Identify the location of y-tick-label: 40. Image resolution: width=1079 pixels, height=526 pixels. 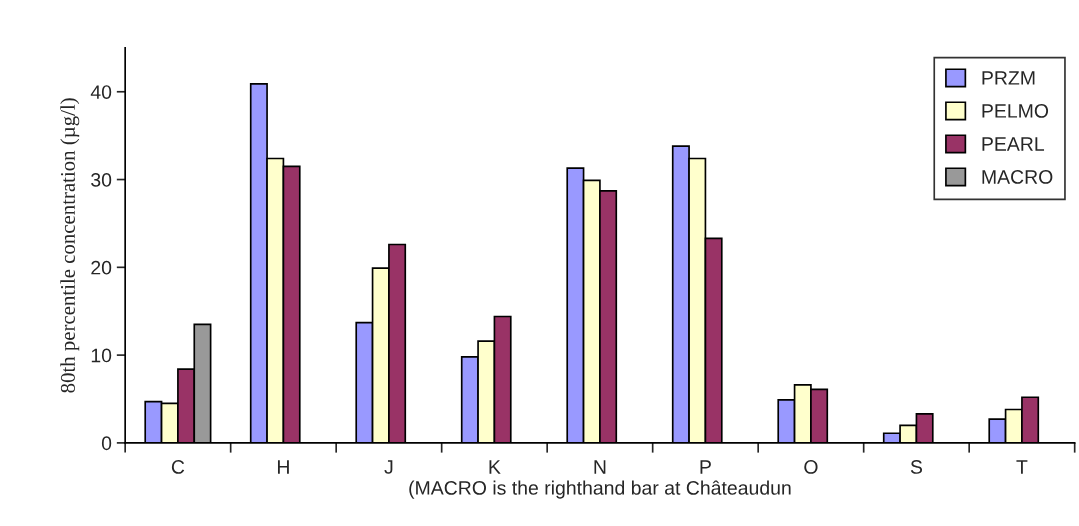
(101, 92).